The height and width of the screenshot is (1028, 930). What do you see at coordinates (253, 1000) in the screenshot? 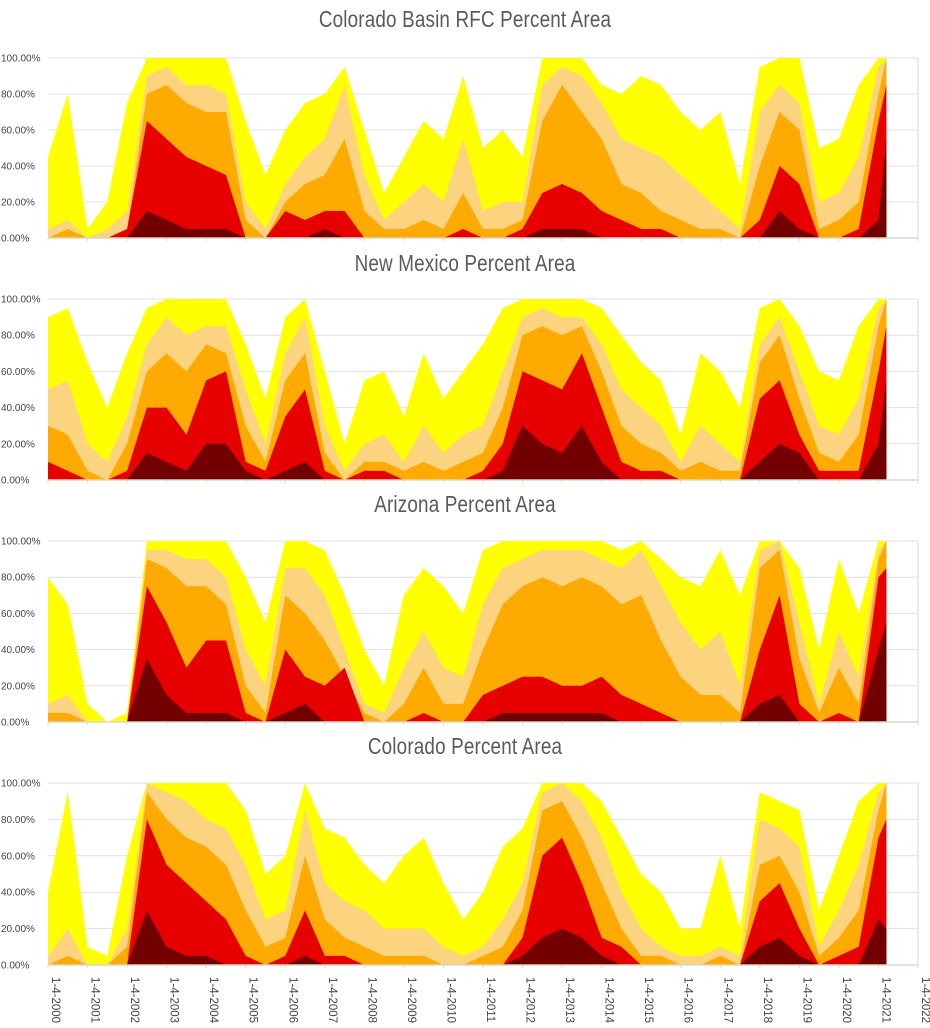
I see `x-tick-label: 1-4-2005` at bounding box center [253, 1000].